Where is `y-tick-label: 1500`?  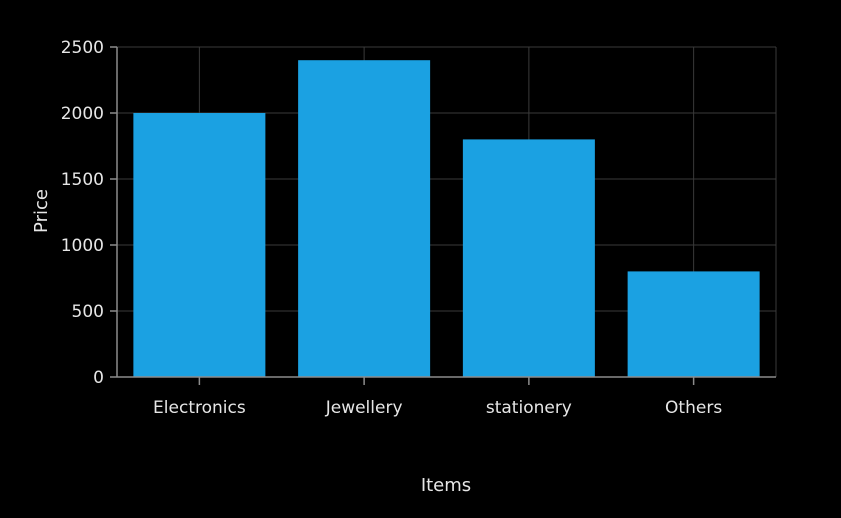 y-tick-label: 1500 is located at coordinates (82, 180).